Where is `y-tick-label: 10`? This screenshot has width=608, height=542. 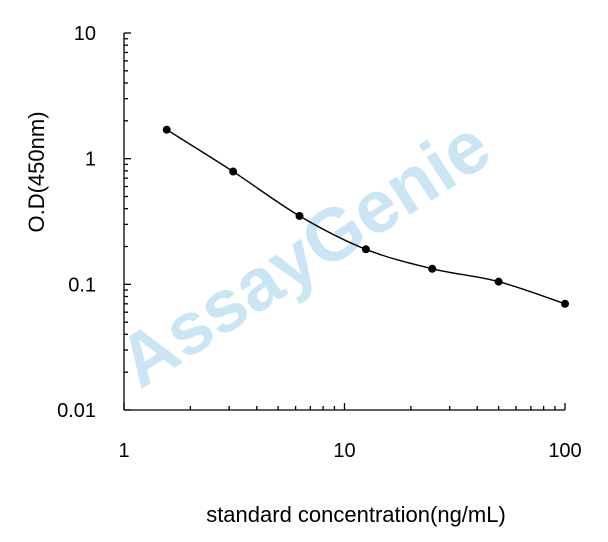 y-tick-label: 10 is located at coordinates (85, 34).